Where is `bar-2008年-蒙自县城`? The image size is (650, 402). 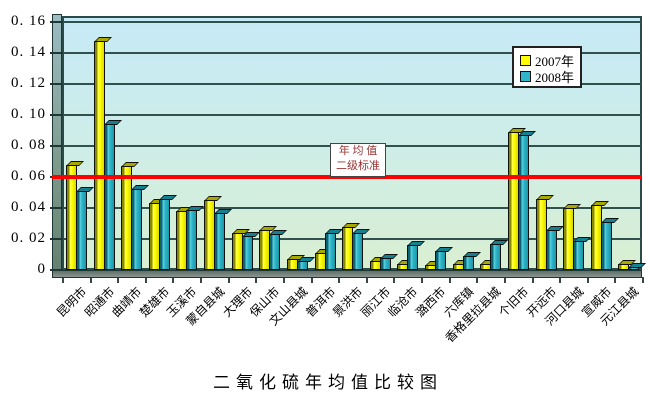
bar-2008年-蒙自县城 is located at coordinates (223, 239).